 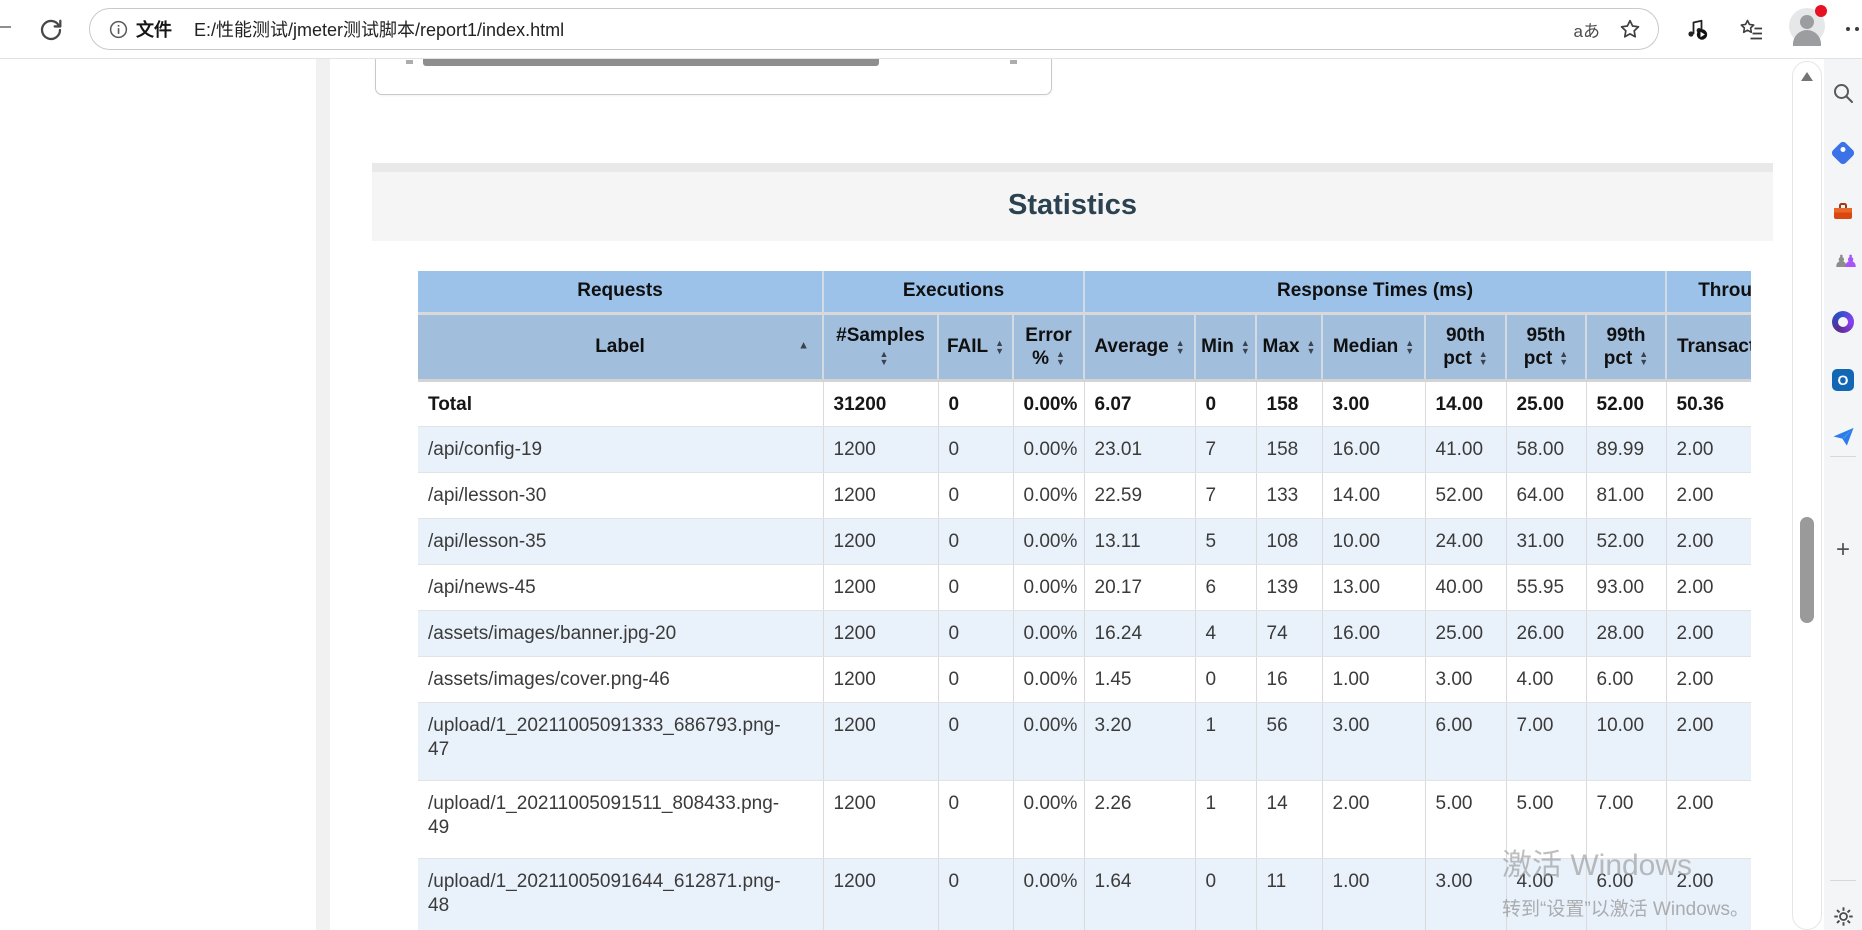 What do you see at coordinates (1843, 916) in the screenshot?
I see `gear-icon` at bounding box center [1843, 916].